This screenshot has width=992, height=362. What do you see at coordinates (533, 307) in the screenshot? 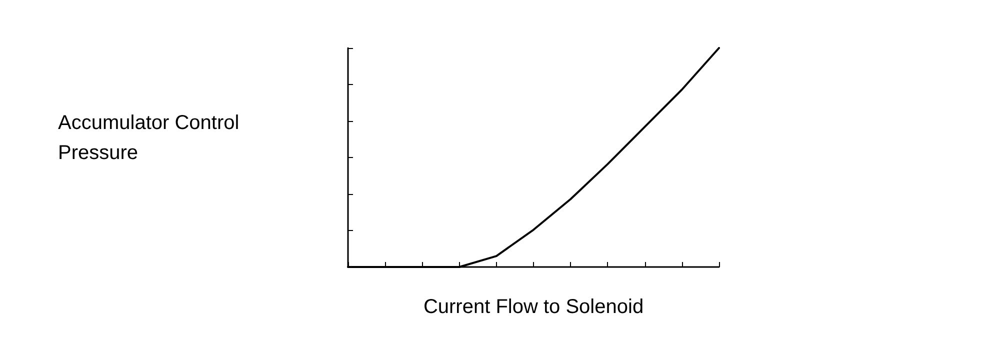
I see `x-axis-title: Current Flow to Solenoid` at bounding box center [533, 307].